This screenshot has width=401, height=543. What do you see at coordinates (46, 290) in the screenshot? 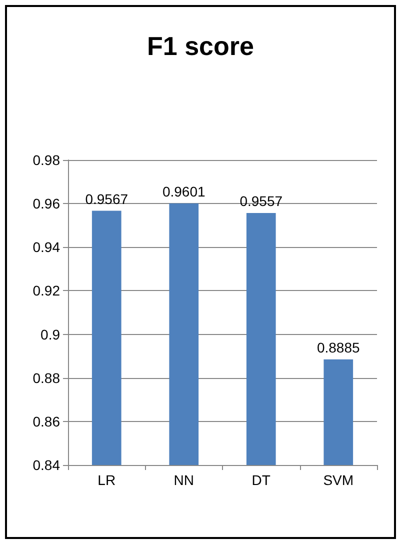
I see `y-tick-label: 0.92` at bounding box center [46, 290].